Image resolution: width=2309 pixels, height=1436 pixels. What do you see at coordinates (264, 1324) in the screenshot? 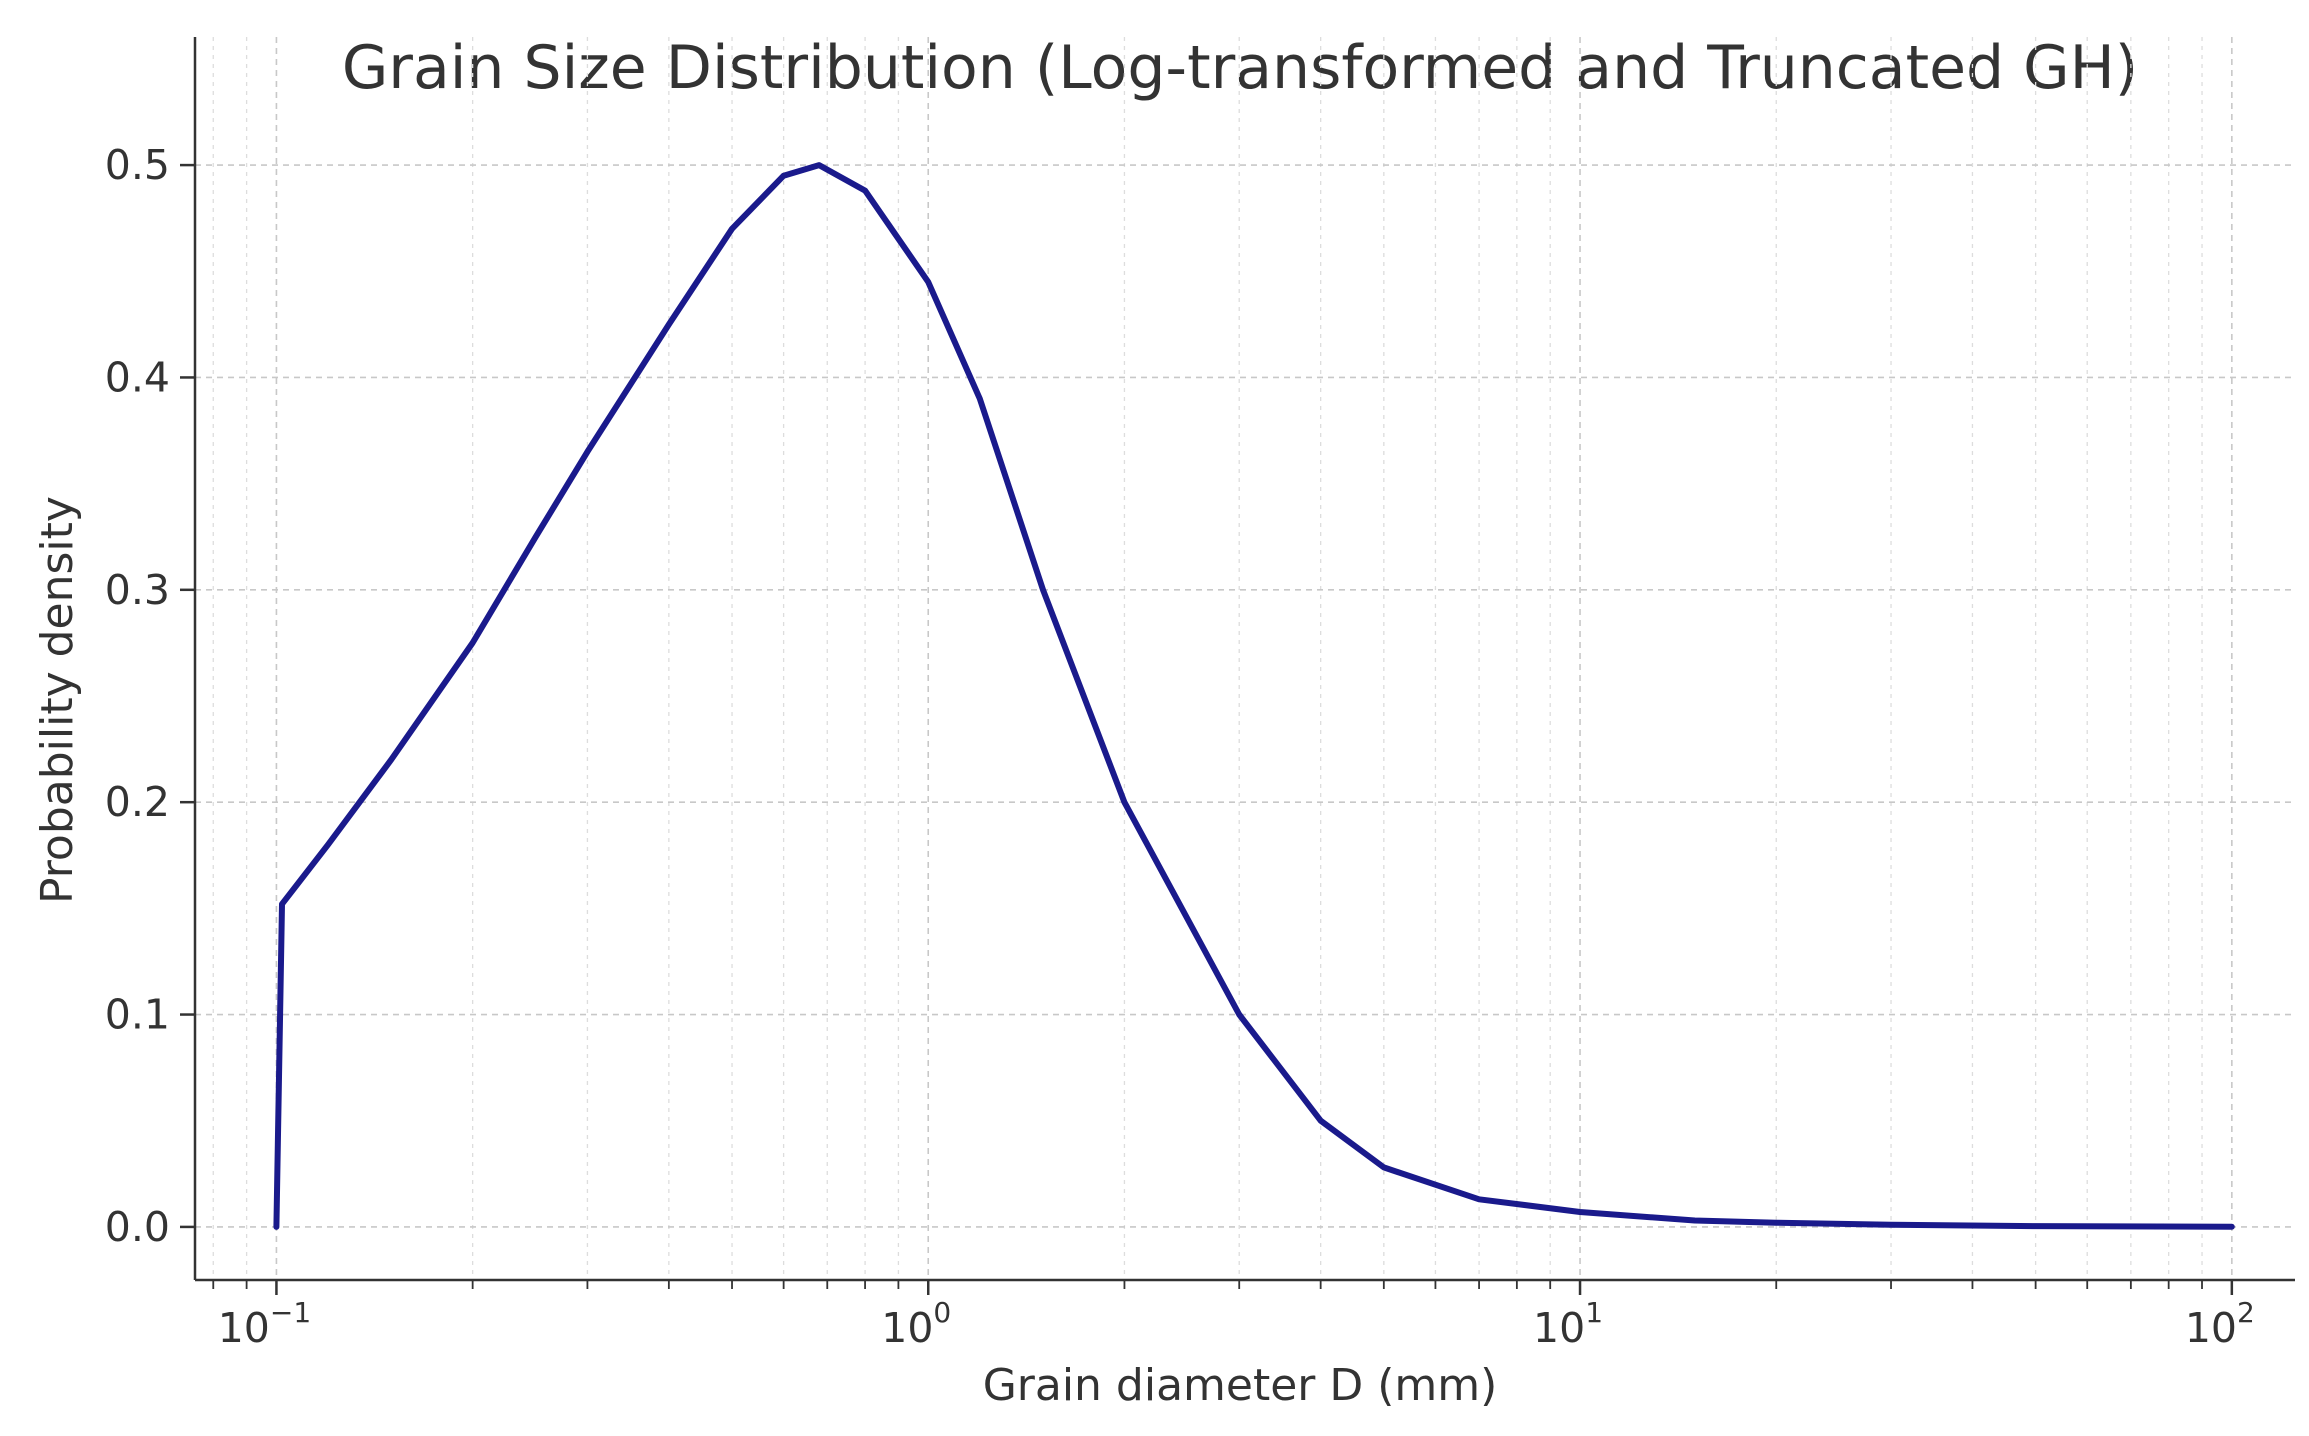
I see `x-tick-label: 10⁻¹` at bounding box center [264, 1324].